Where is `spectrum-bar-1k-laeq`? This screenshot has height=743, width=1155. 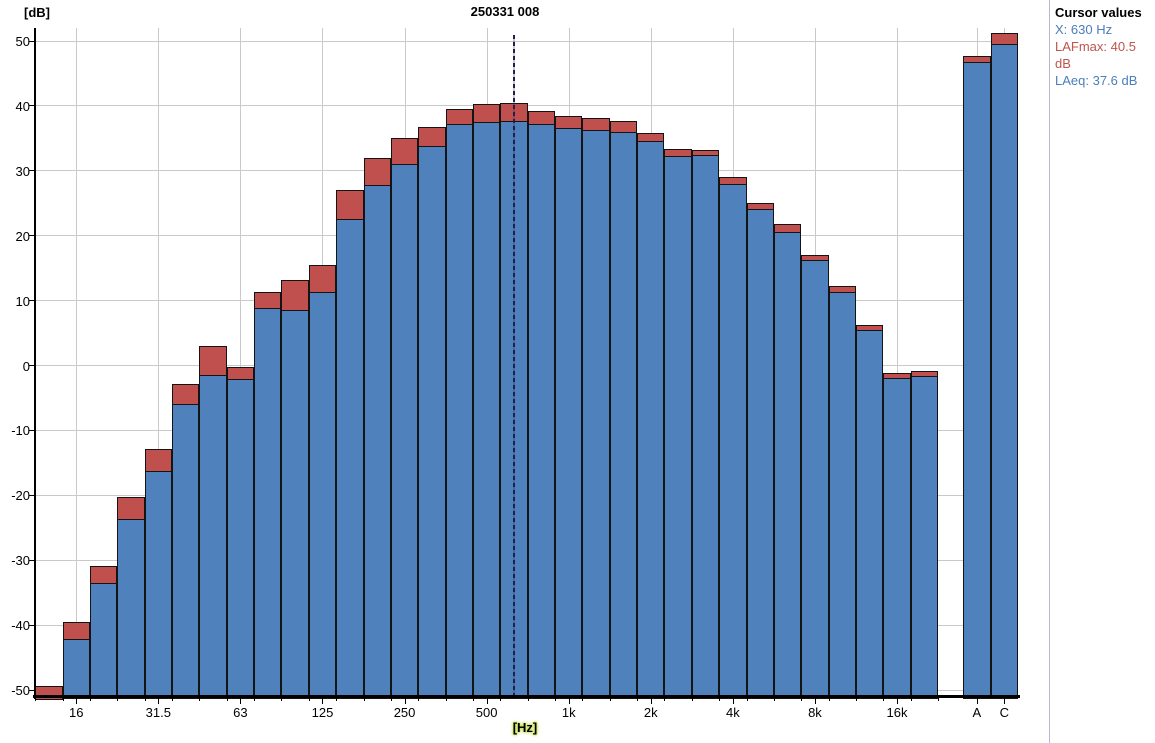
spectrum-bar-1k-laeq is located at coordinates (569, 413).